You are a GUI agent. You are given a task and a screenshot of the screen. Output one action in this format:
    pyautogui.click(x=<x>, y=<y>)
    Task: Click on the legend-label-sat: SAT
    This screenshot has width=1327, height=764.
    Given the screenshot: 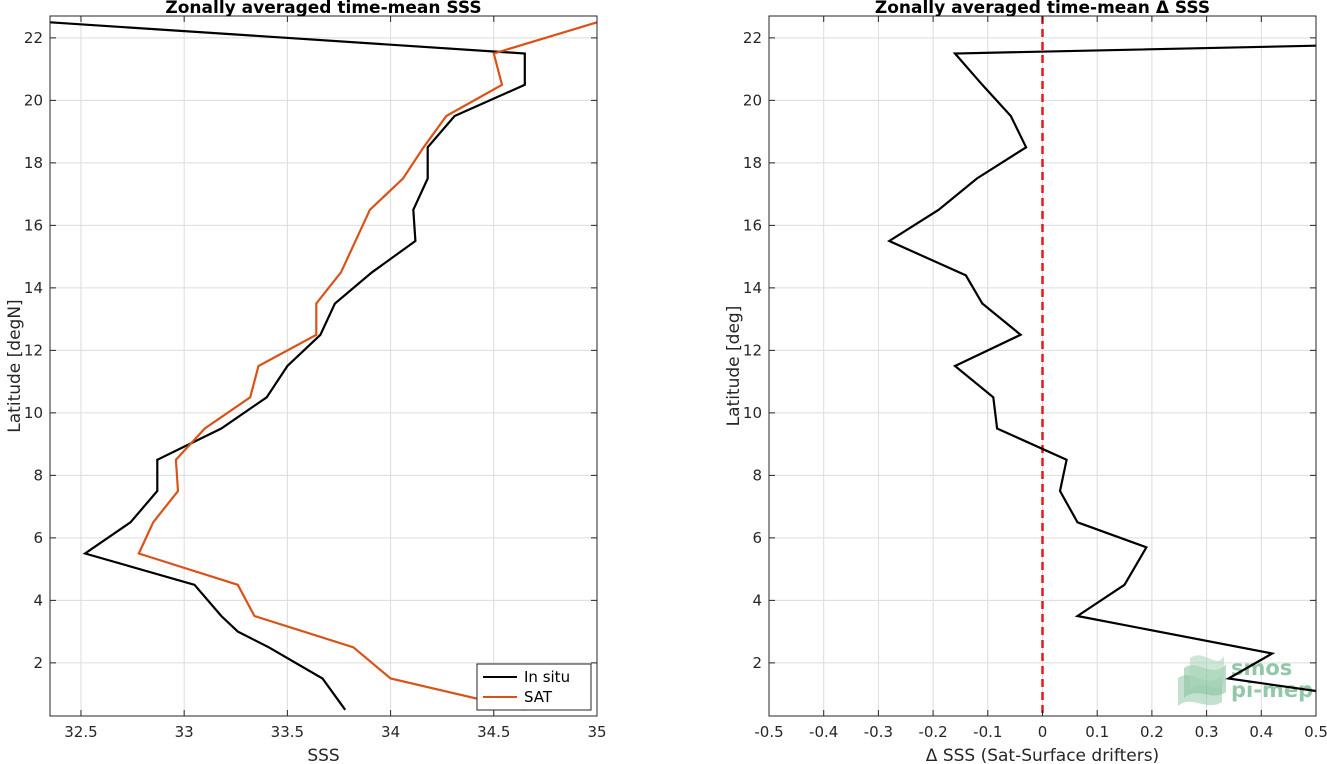 What is the action you would take?
    pyautogui.click(x=538, y=697)
    